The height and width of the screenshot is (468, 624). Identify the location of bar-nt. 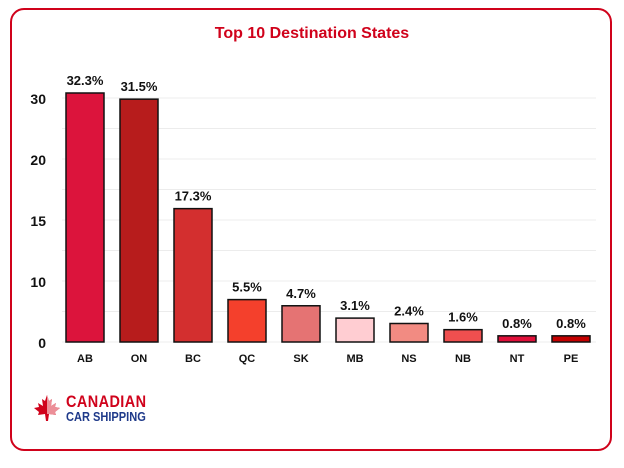
(517, 339).